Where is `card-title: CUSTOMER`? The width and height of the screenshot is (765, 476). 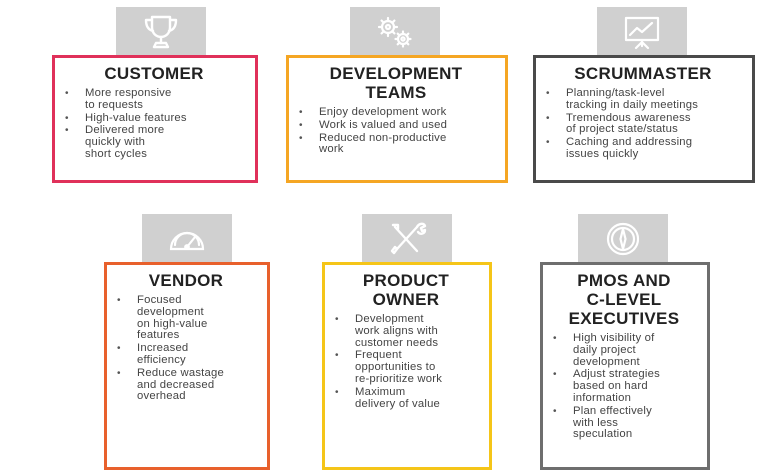 card-title: CUSTOMER is located at coordinates (154, 73).